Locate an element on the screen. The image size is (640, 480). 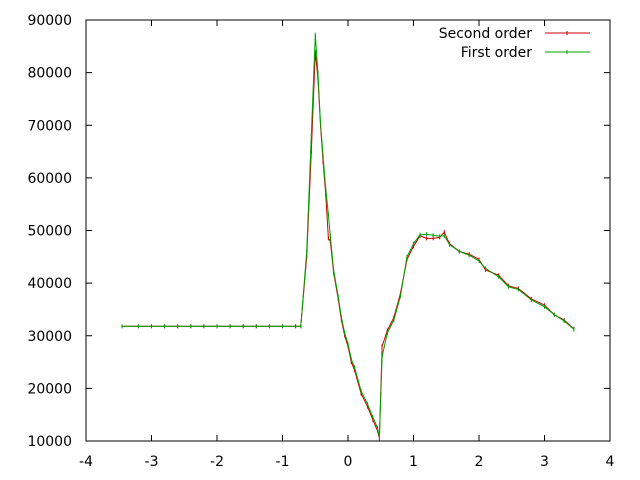
x-tick-label: 4 is located at coordinates (610, 462).